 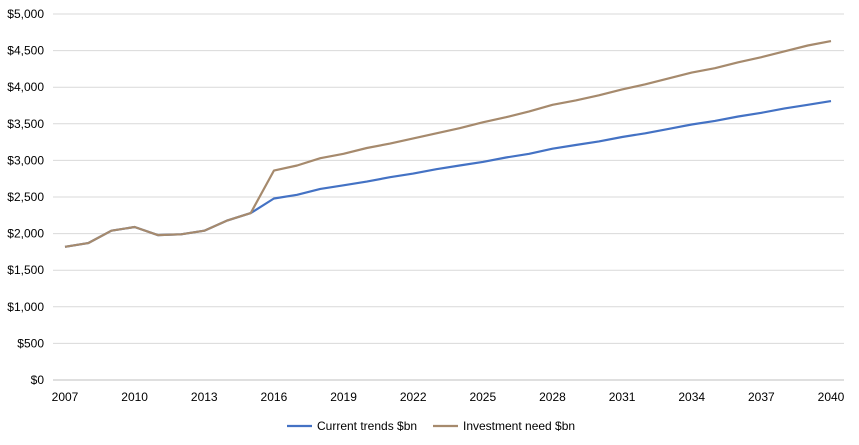 I want to click on x-tick-label: 2019, so click(x=343, y=397).